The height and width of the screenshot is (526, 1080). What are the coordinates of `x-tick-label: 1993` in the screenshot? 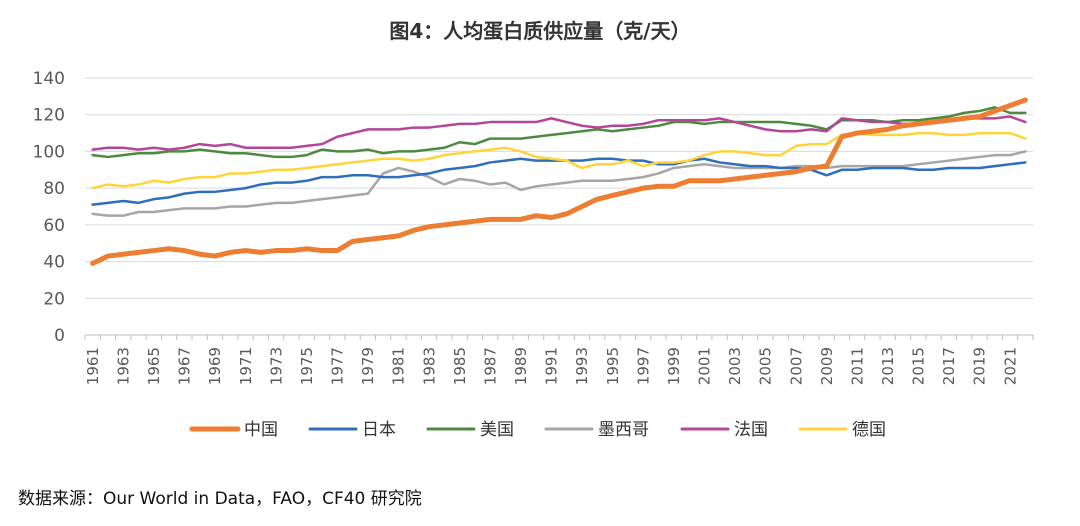 It's located at (582, 366).